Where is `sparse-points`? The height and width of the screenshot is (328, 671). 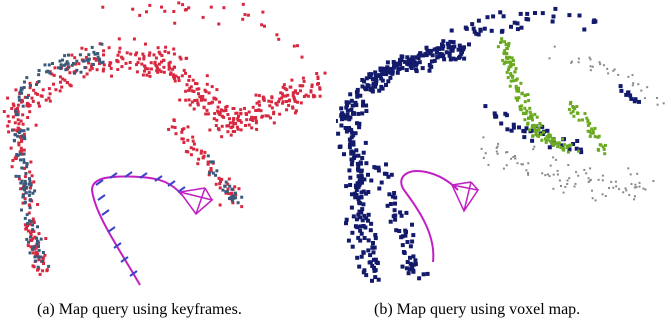
sparse-points is located at coordinates (202, 30).